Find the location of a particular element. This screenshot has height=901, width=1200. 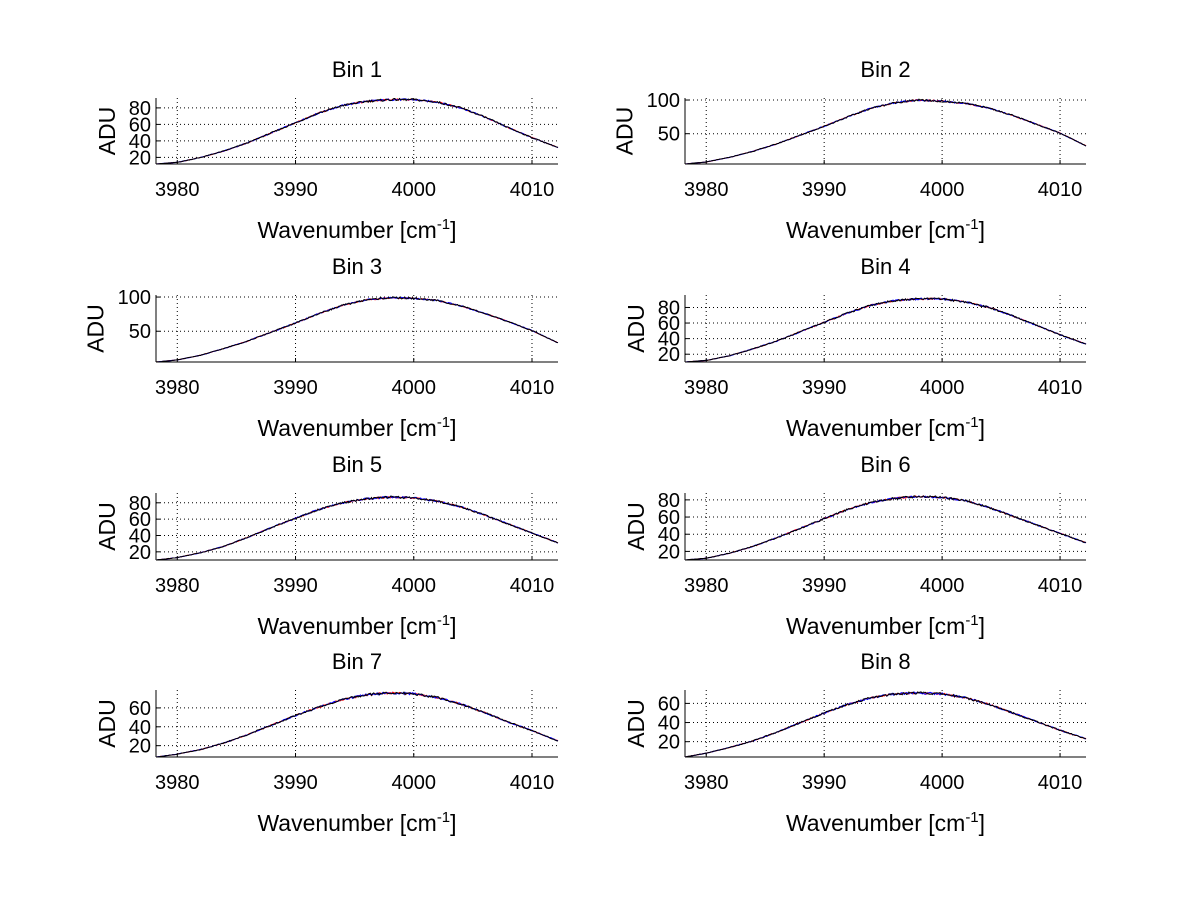

chart-title: Bin 1 is located at coordinates (357, 69).